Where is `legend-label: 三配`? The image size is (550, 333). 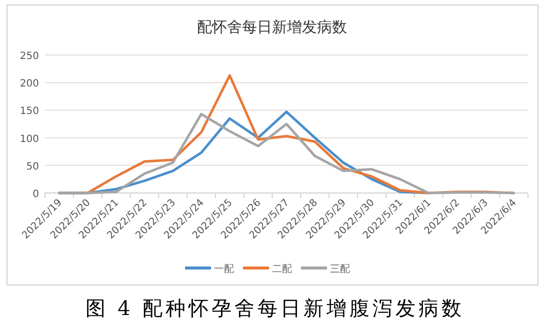
legend-label: 三配 is located at coordinates (340, 269).